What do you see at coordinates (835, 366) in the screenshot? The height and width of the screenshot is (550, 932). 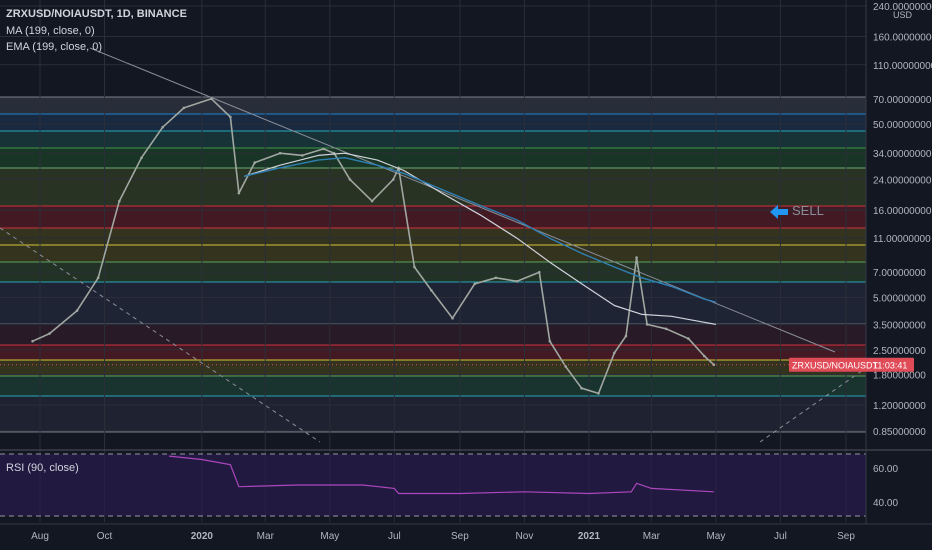 I see `last-price-tag-symbol: ZRXUSD/NOIAUSDT` at bounding box center [835, 366].